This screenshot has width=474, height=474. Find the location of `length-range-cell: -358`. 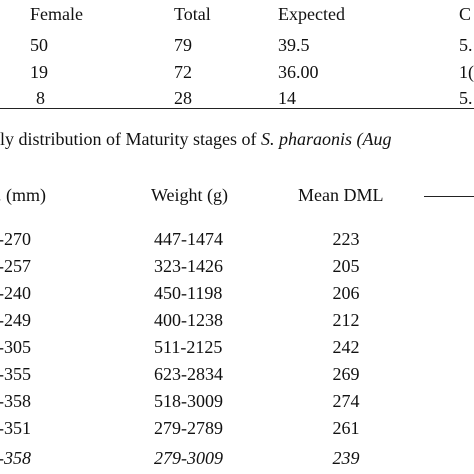

length-range-cell: -358 is located at coordinates (15, 401).